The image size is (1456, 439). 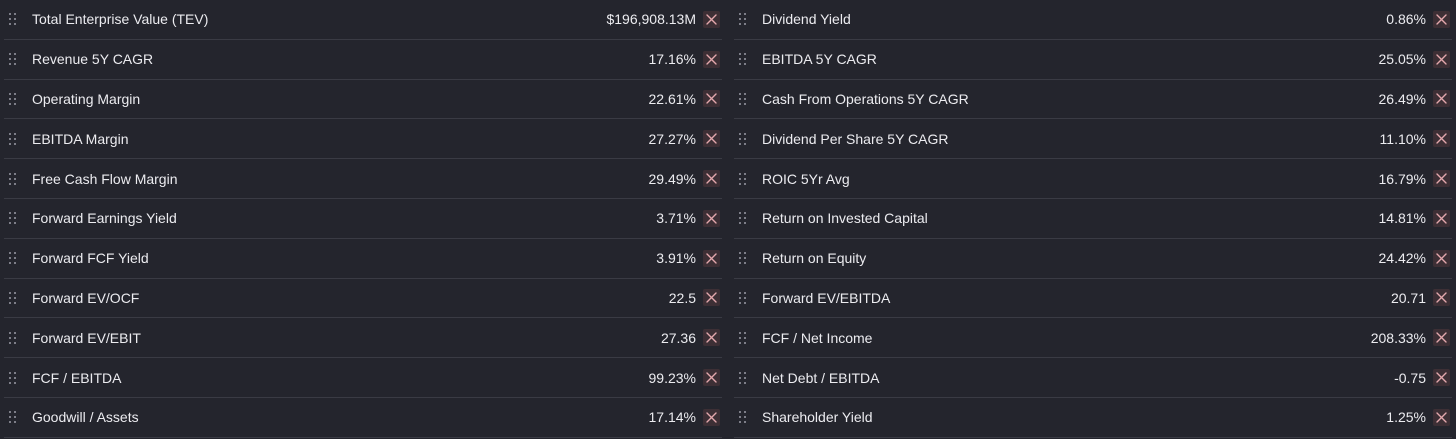 What do you see at coordinates (1093, 100) in the screenshot?
I see `metric-row-right-2: Cash From Operations 5Y CAGR 26.49%` at bounding box center [1093, 100].